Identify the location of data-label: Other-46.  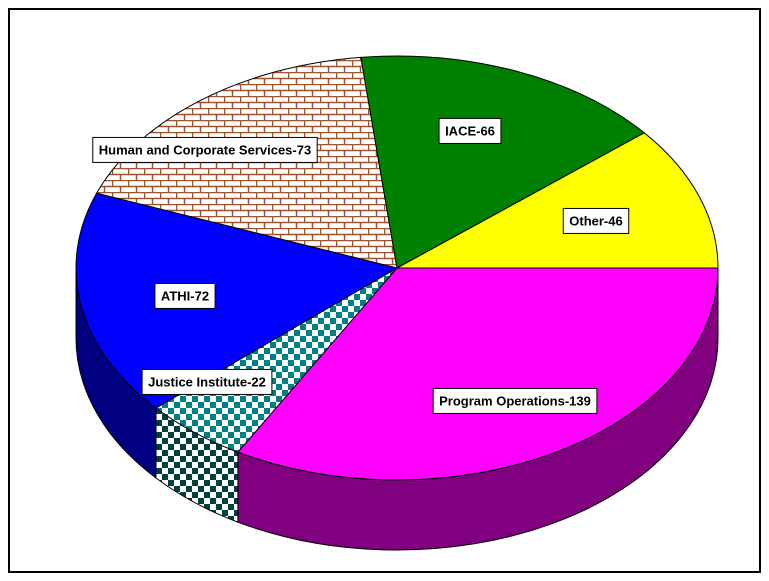
(595, 220).